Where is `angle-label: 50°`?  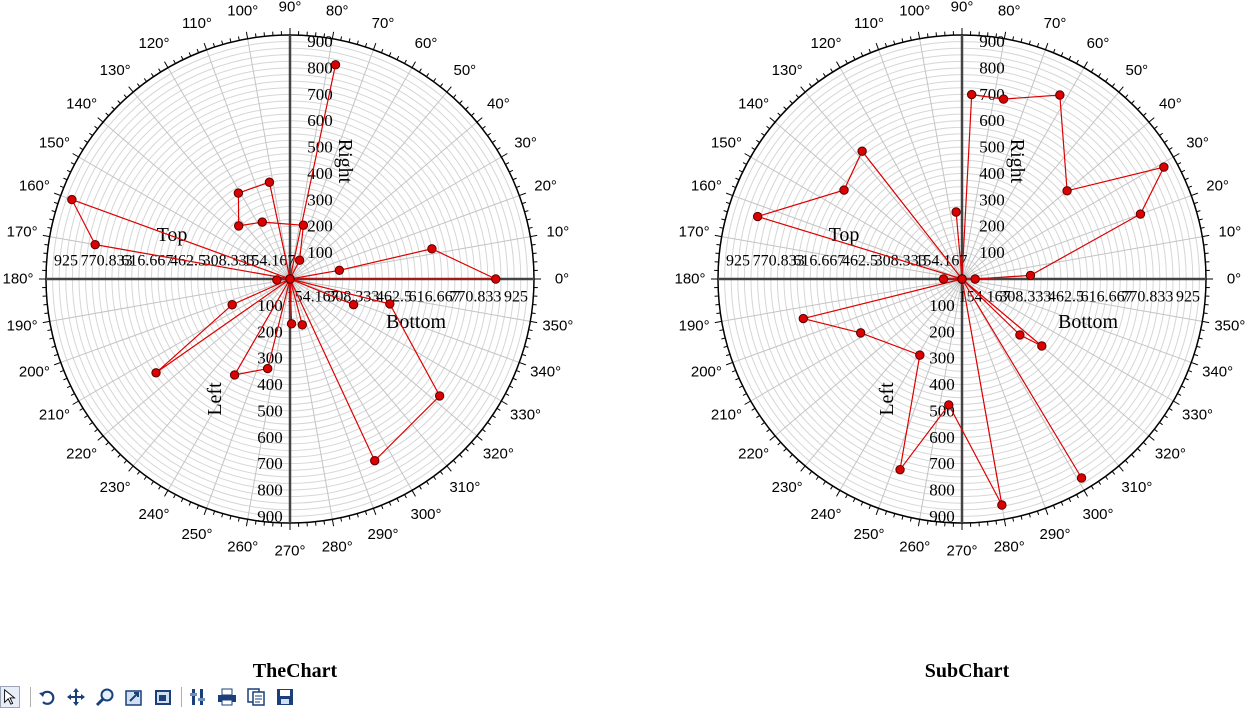
angle-label: 50° is located at coordinates (1136, 70).